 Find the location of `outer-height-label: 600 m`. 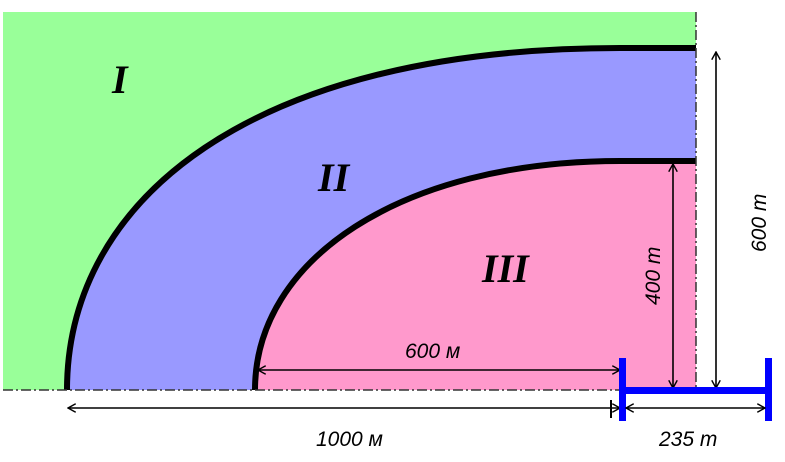

outer-height-label: 600 m is located at coordinates (759, 223).